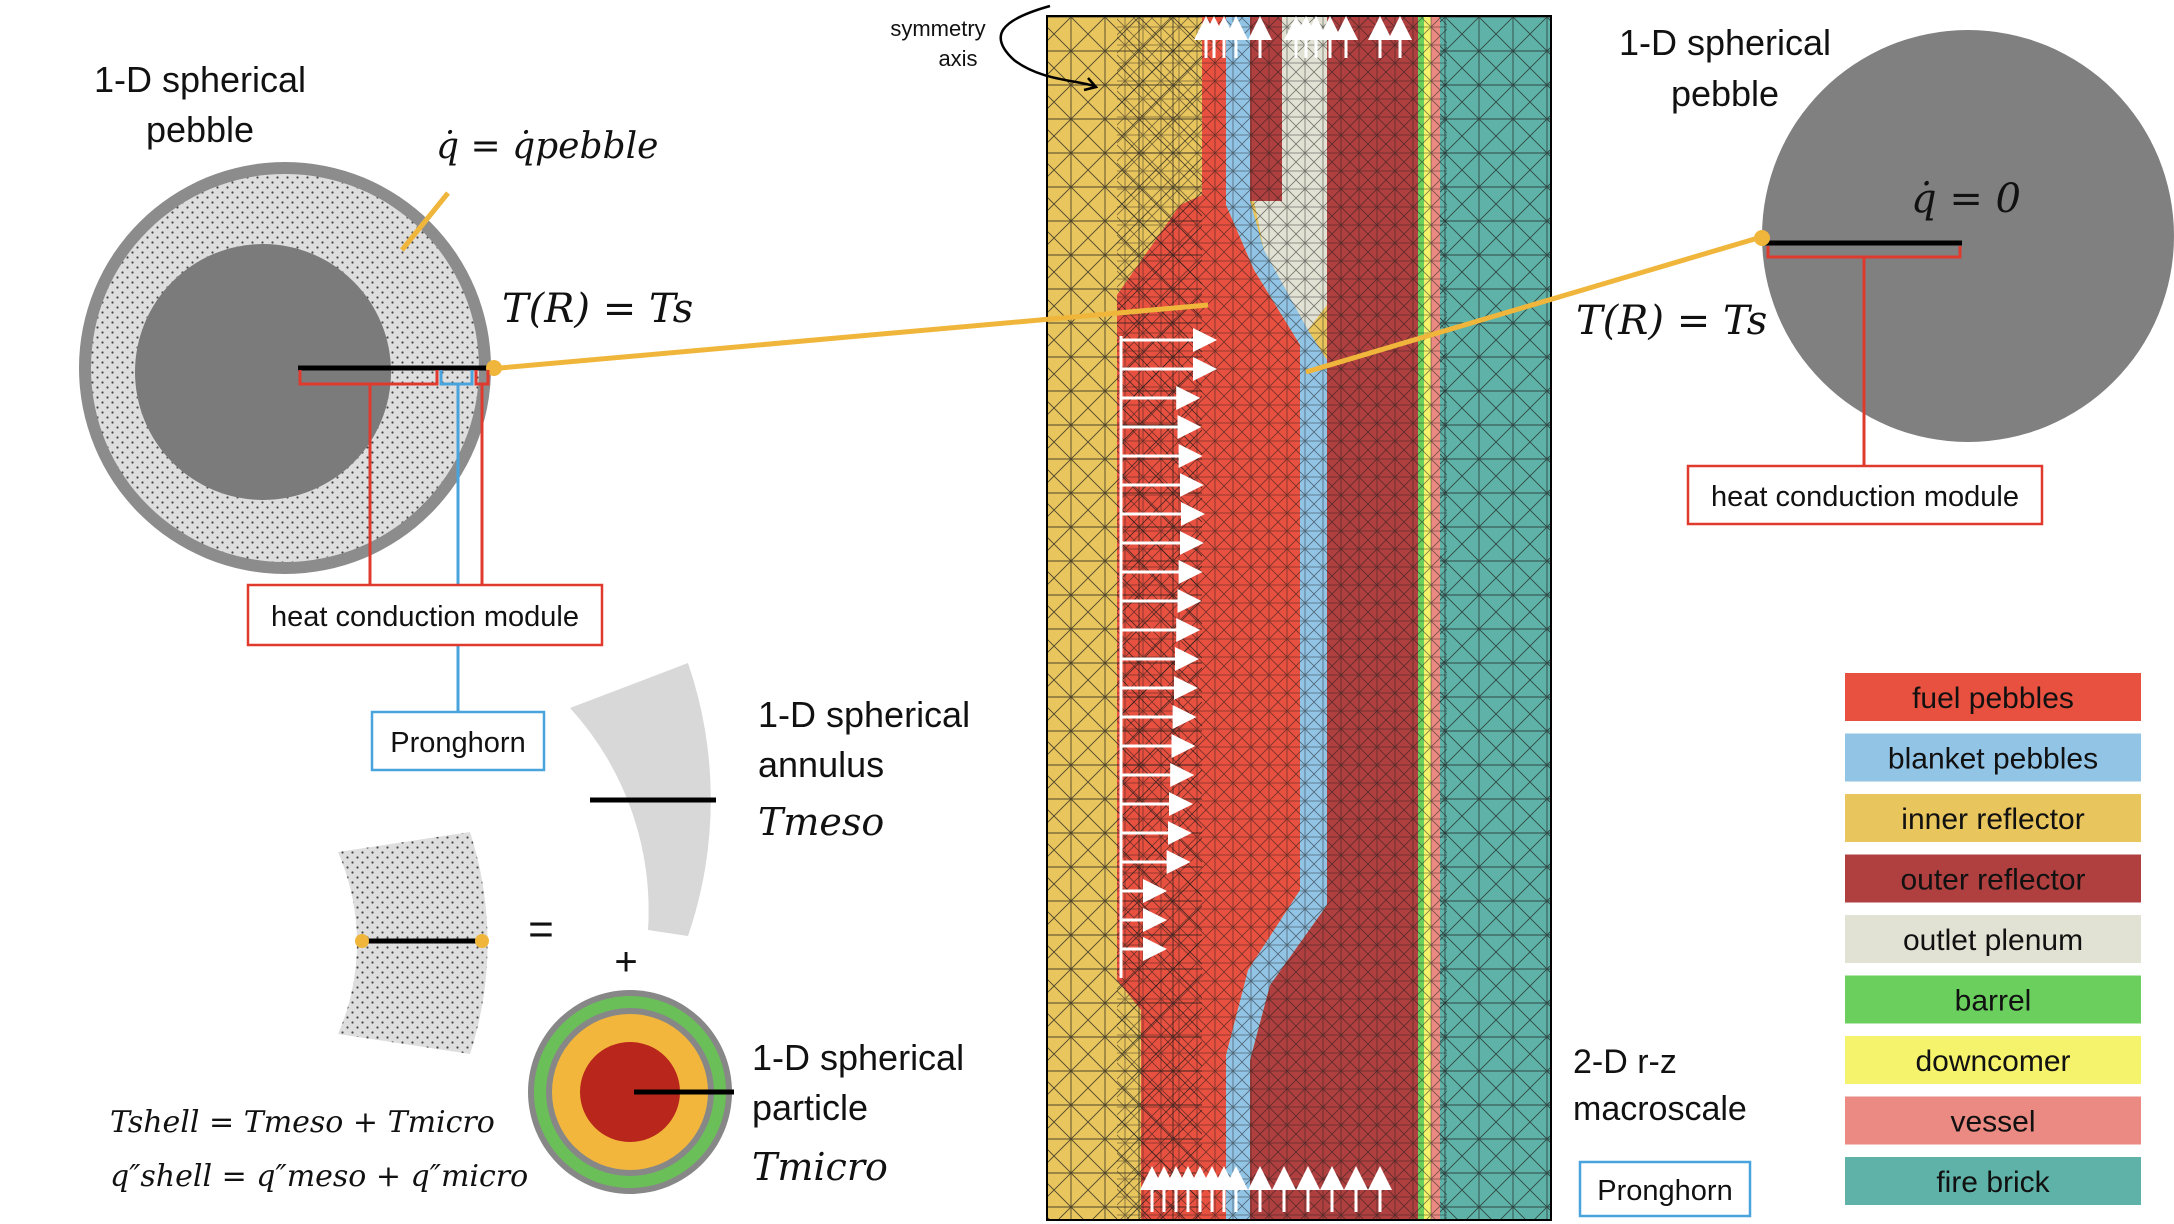 Image resolution: width=2174 pixels, height=1224 pixels. Describe the element at coordinates (1660, 1109) in the screenshot. I see `macroscale-label-line2: macroscale` at that location.